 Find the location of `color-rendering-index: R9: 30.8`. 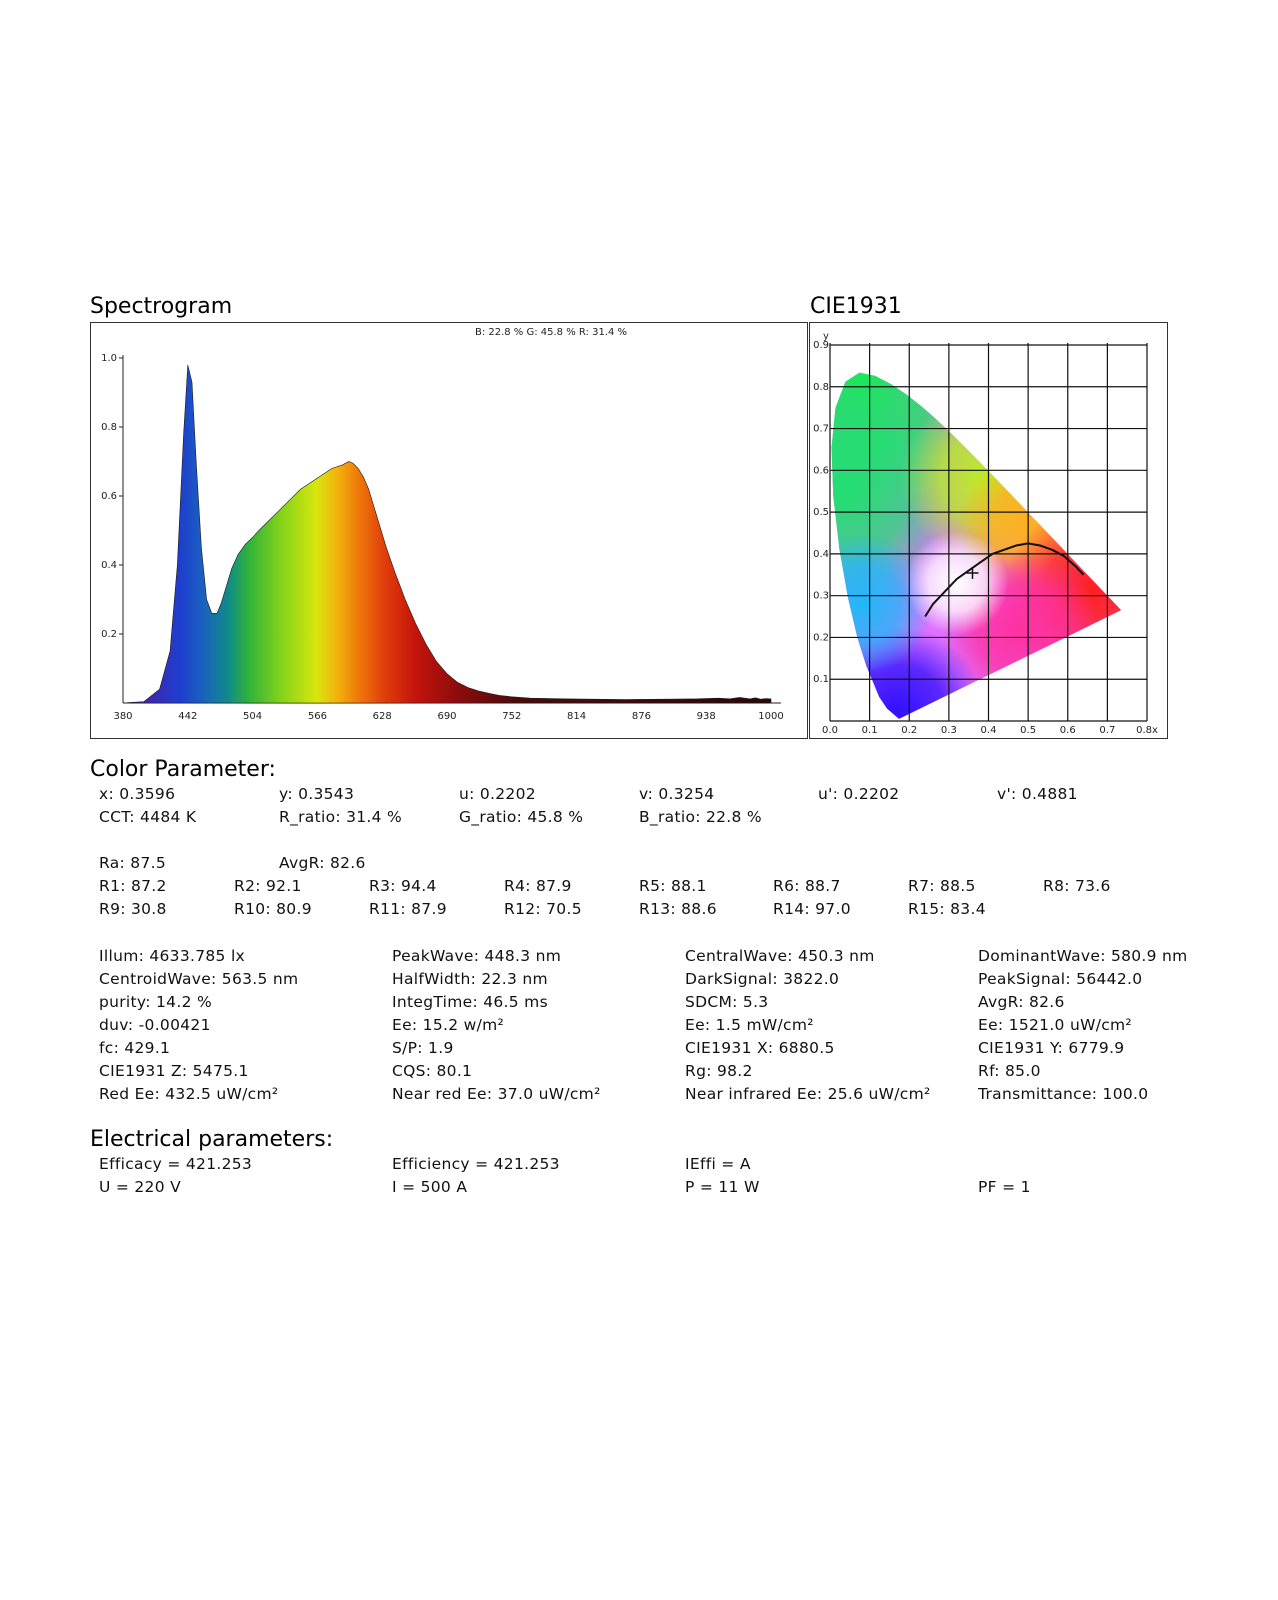

color-rendering-index: R9: 30.8 is located at coordinates (133, 909).